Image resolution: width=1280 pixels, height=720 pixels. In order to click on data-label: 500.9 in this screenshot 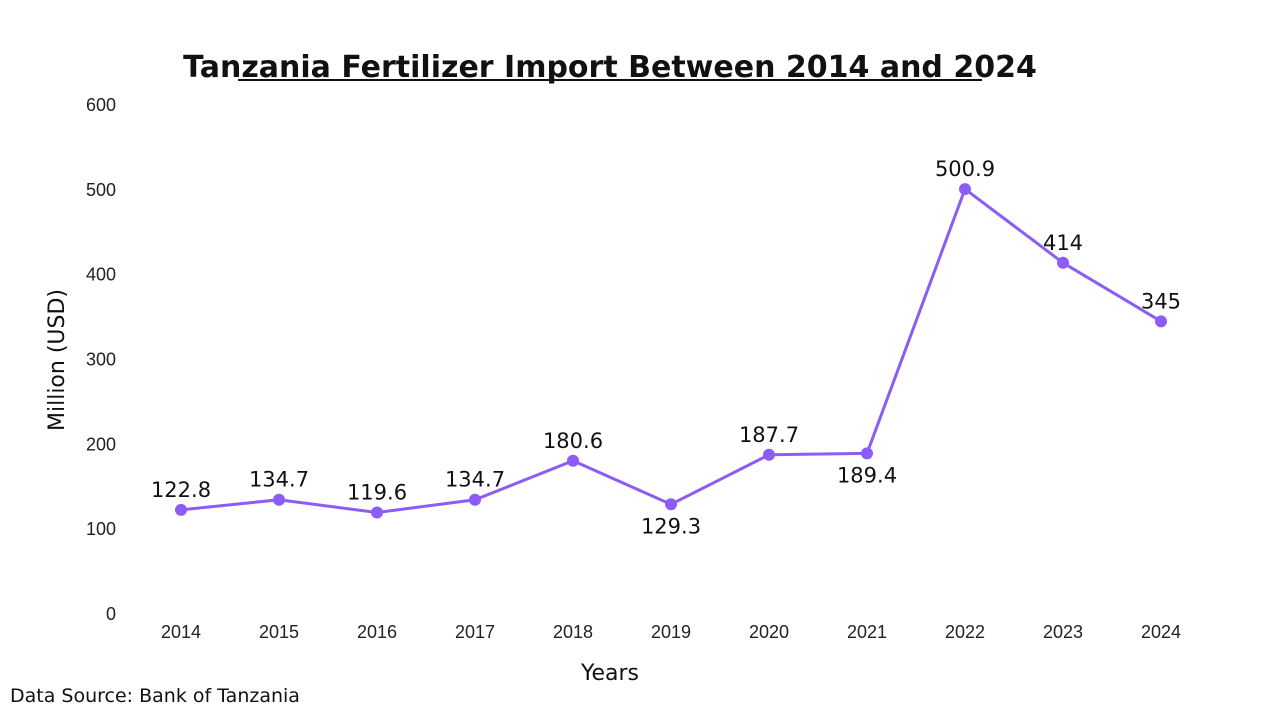, I will do `click(965, 169)`.